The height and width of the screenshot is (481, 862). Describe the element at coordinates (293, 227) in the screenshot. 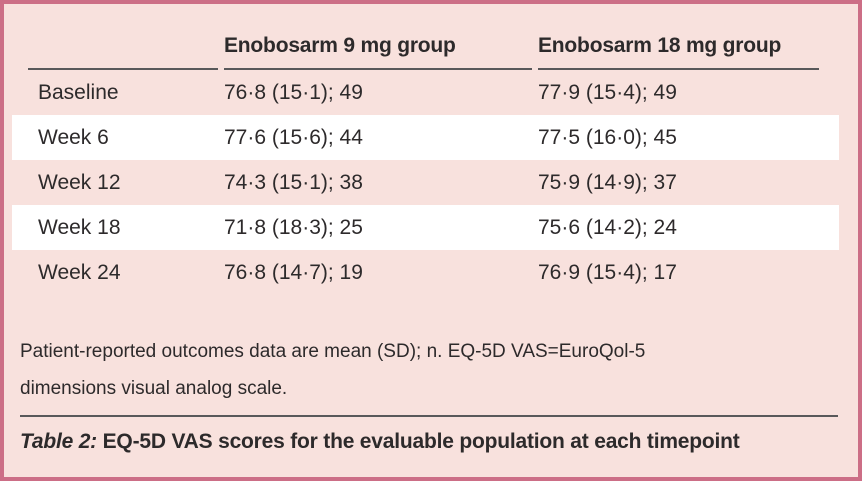

I see `value-cell-9mg: 71·8 (18·3); 25` at that location.